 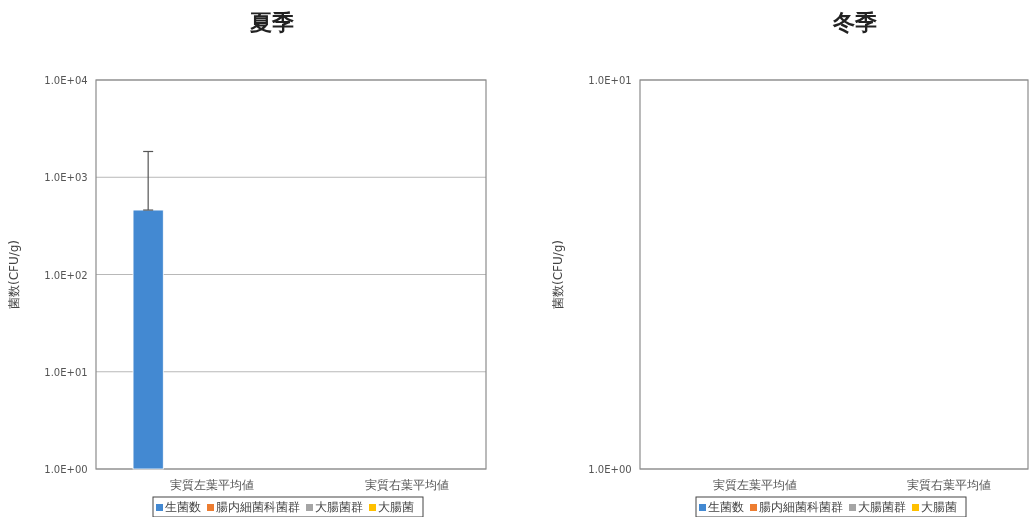 I want to click on y-tick-label: 1.0E+03, so click(x=66, y=178).